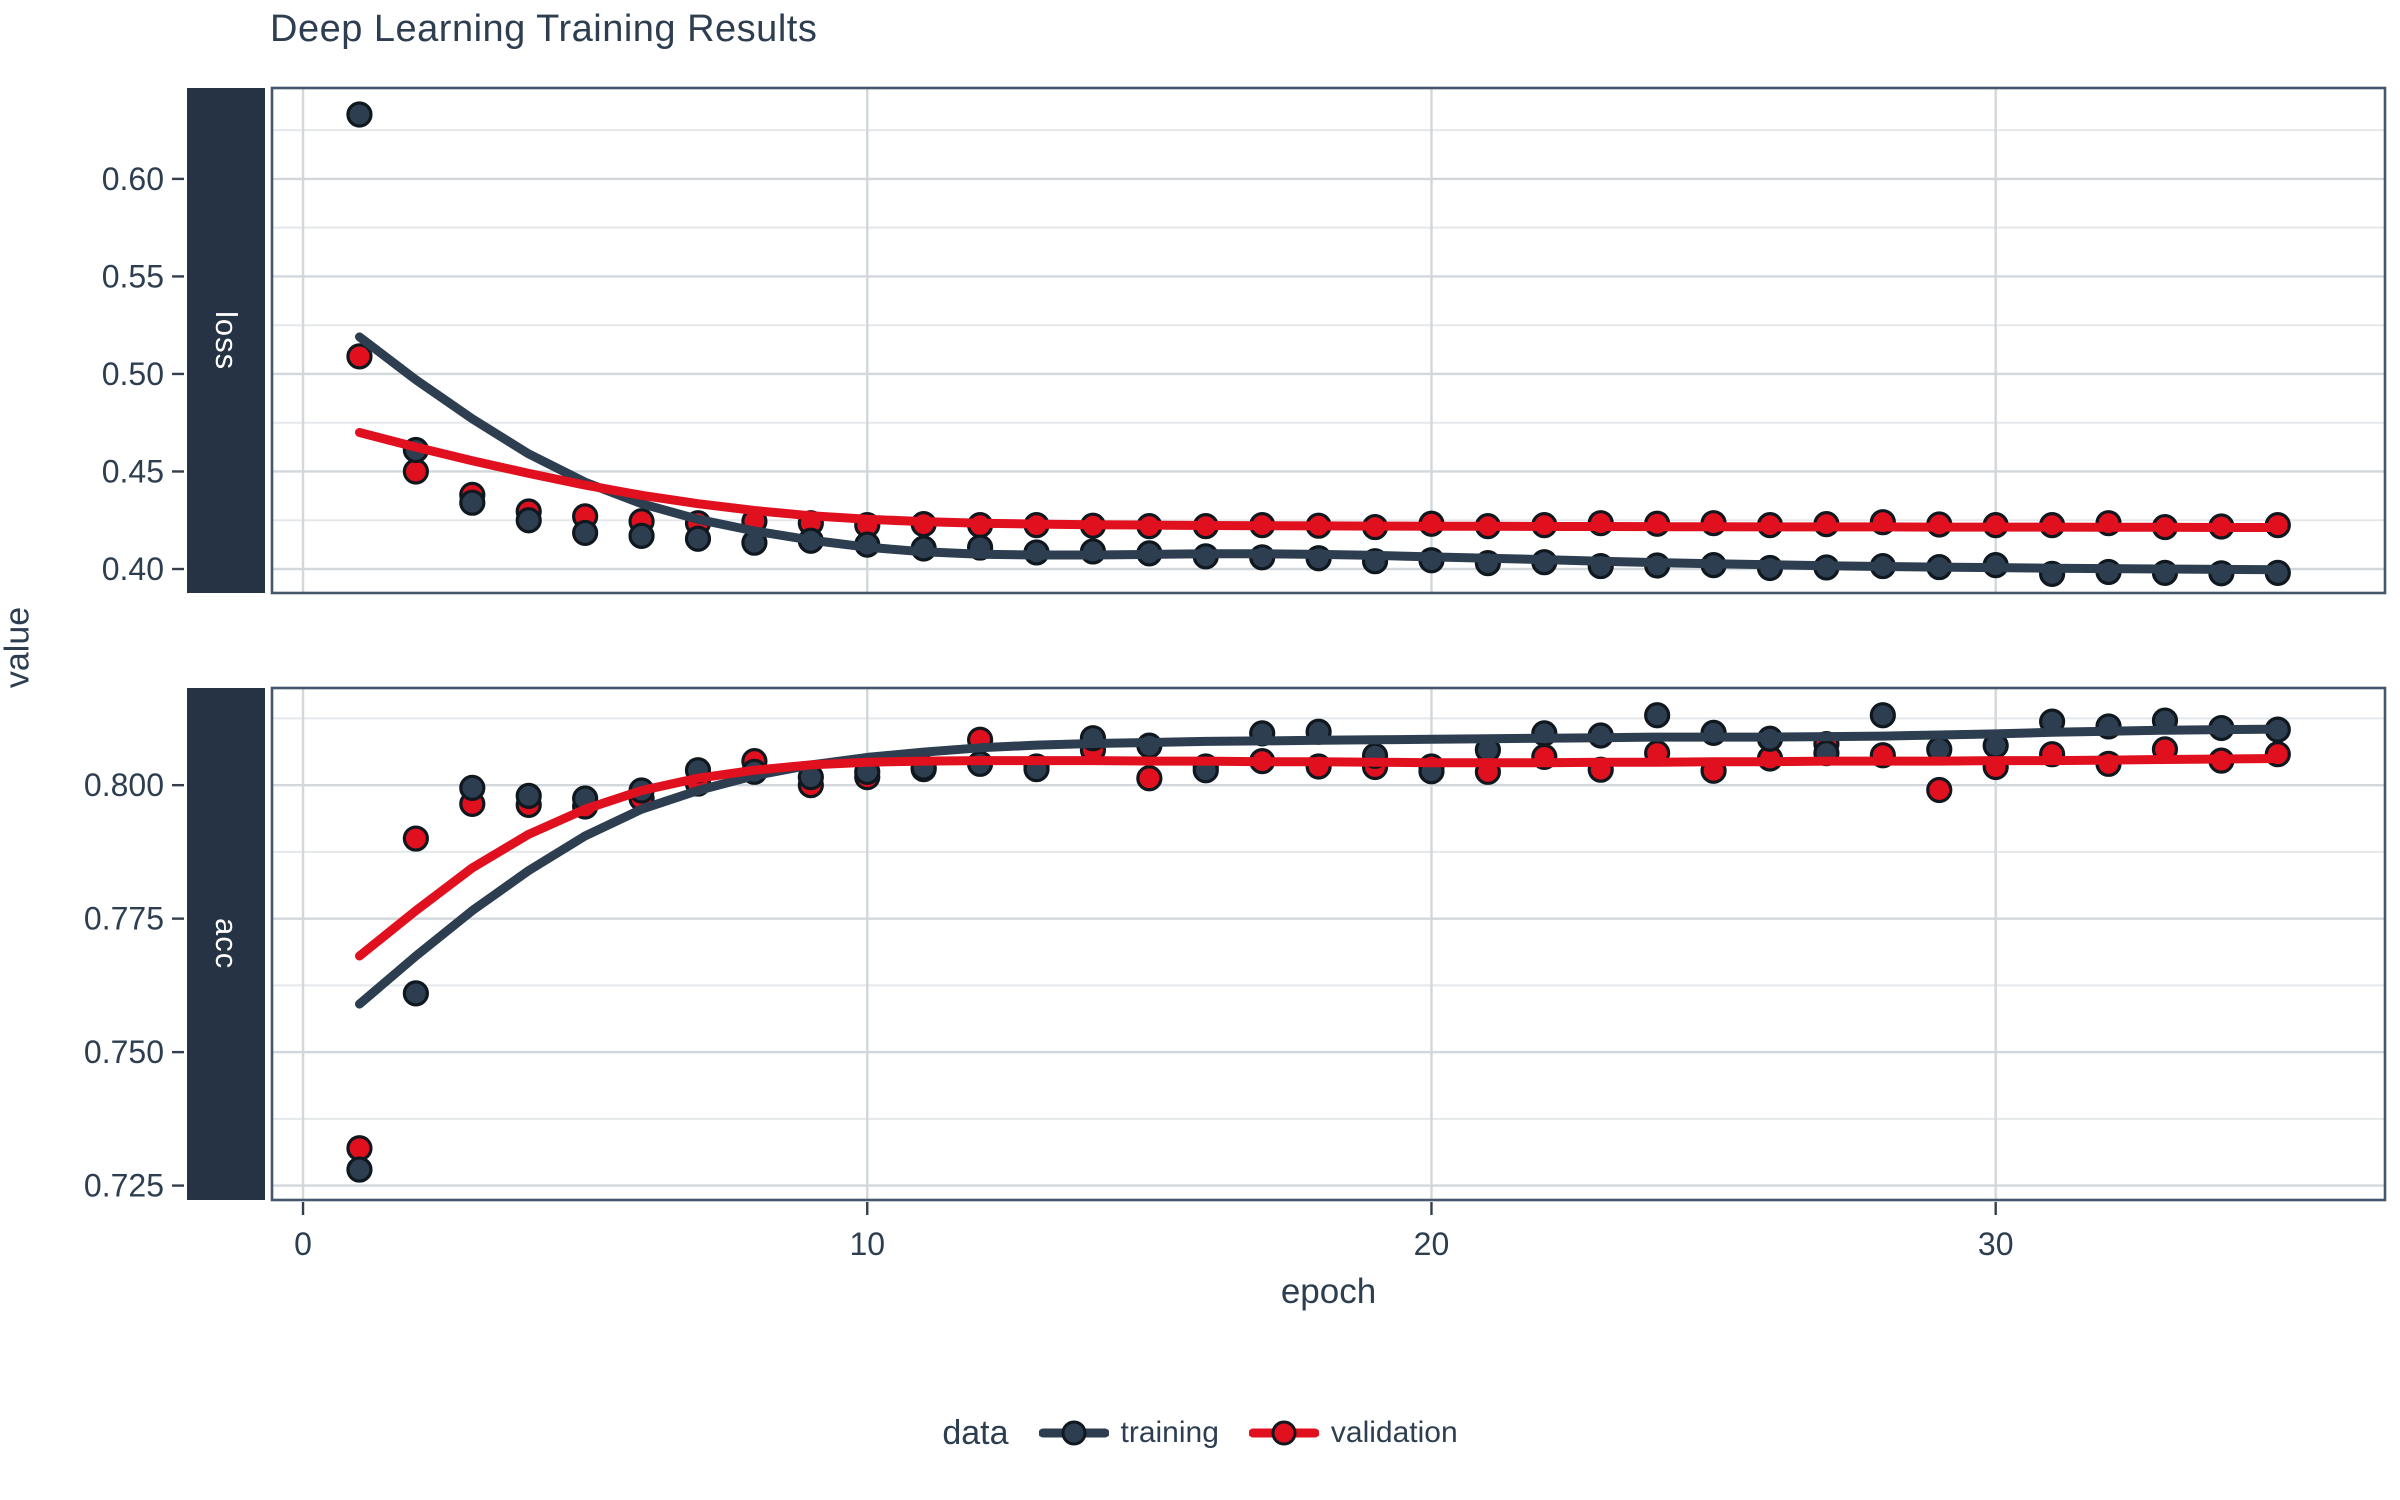 Image resolution: width=2400 pixels, height=1500 pixels. What do you see at coordinates (975, 1432) in the screenshot?
I see `legend-title: data` at bounding box center [975, 1432].